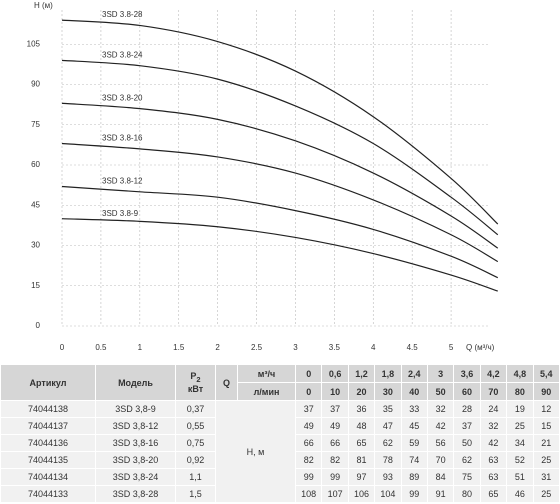 This screenshot has height=504, width=560. Describe the element at coordinates (101, 347) in the screenshot. I see `x-tick-label: 0.5` at that location.